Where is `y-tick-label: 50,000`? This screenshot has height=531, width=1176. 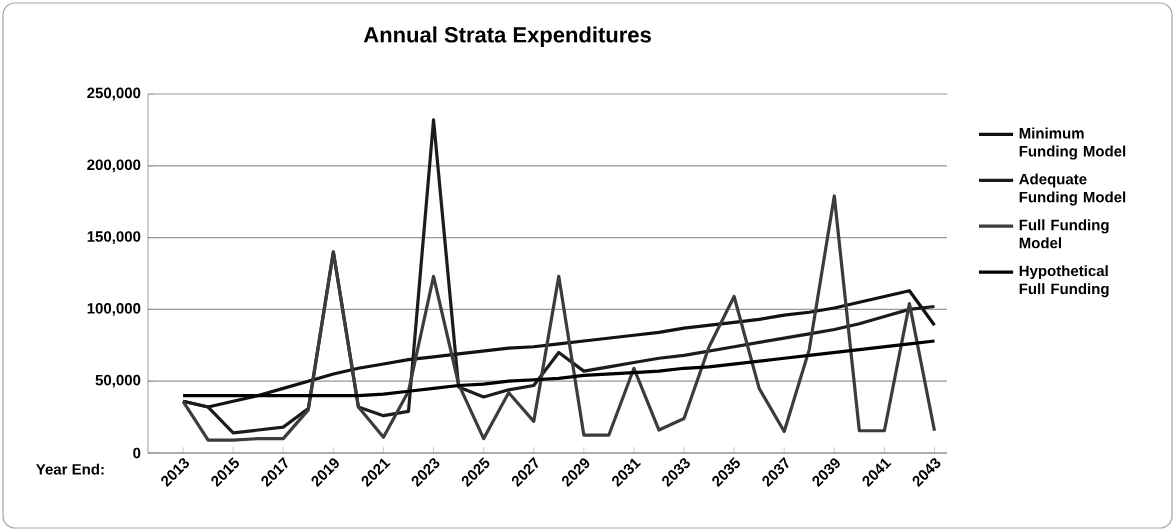 y-tick-label: 50,000 is located at coordinates (118, 381).